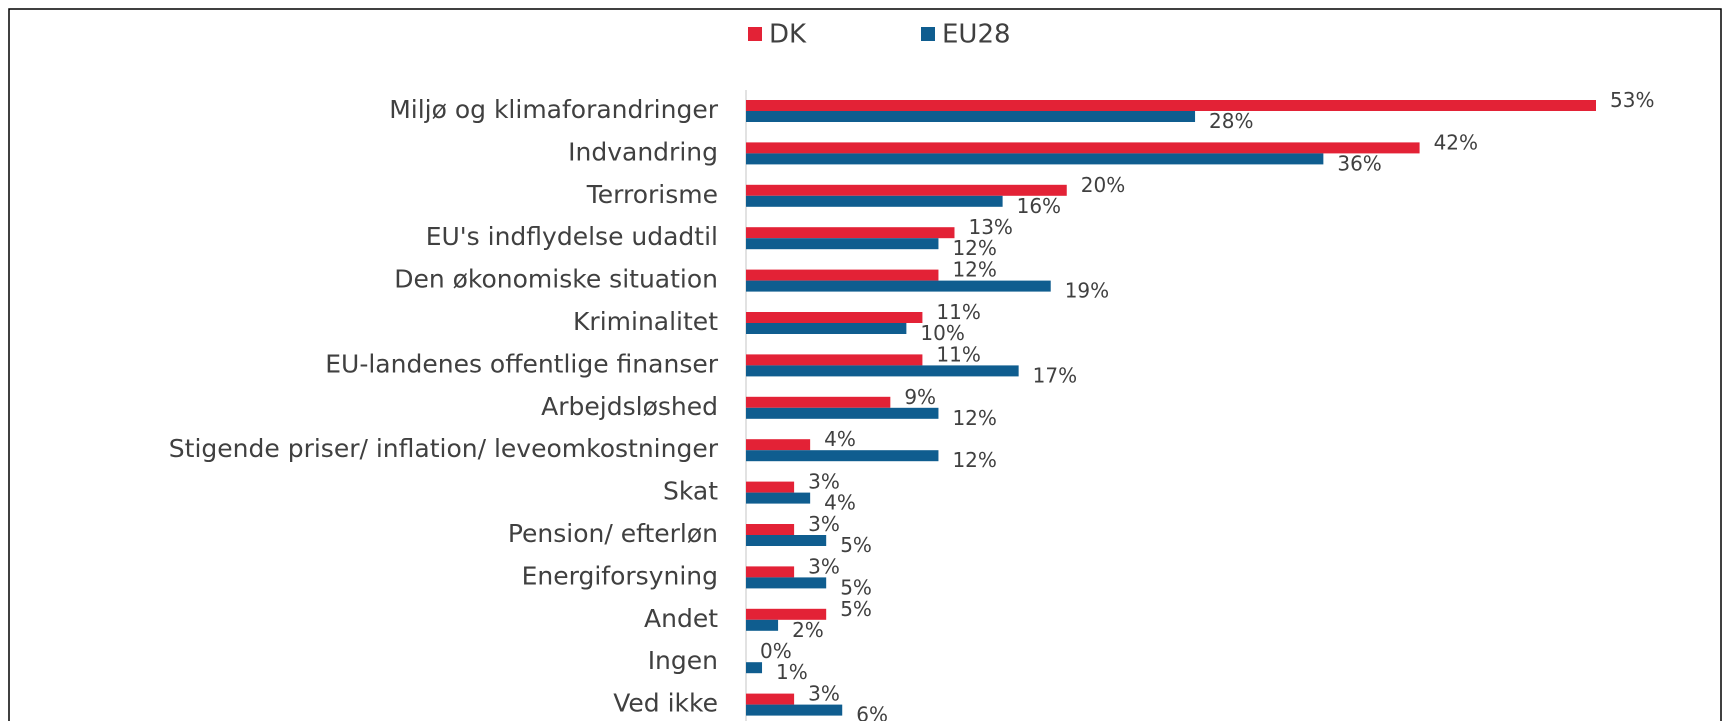  Describe the element at coordinates (1087, 291) in the screenshot. I see `value-label: 19%` at that location.